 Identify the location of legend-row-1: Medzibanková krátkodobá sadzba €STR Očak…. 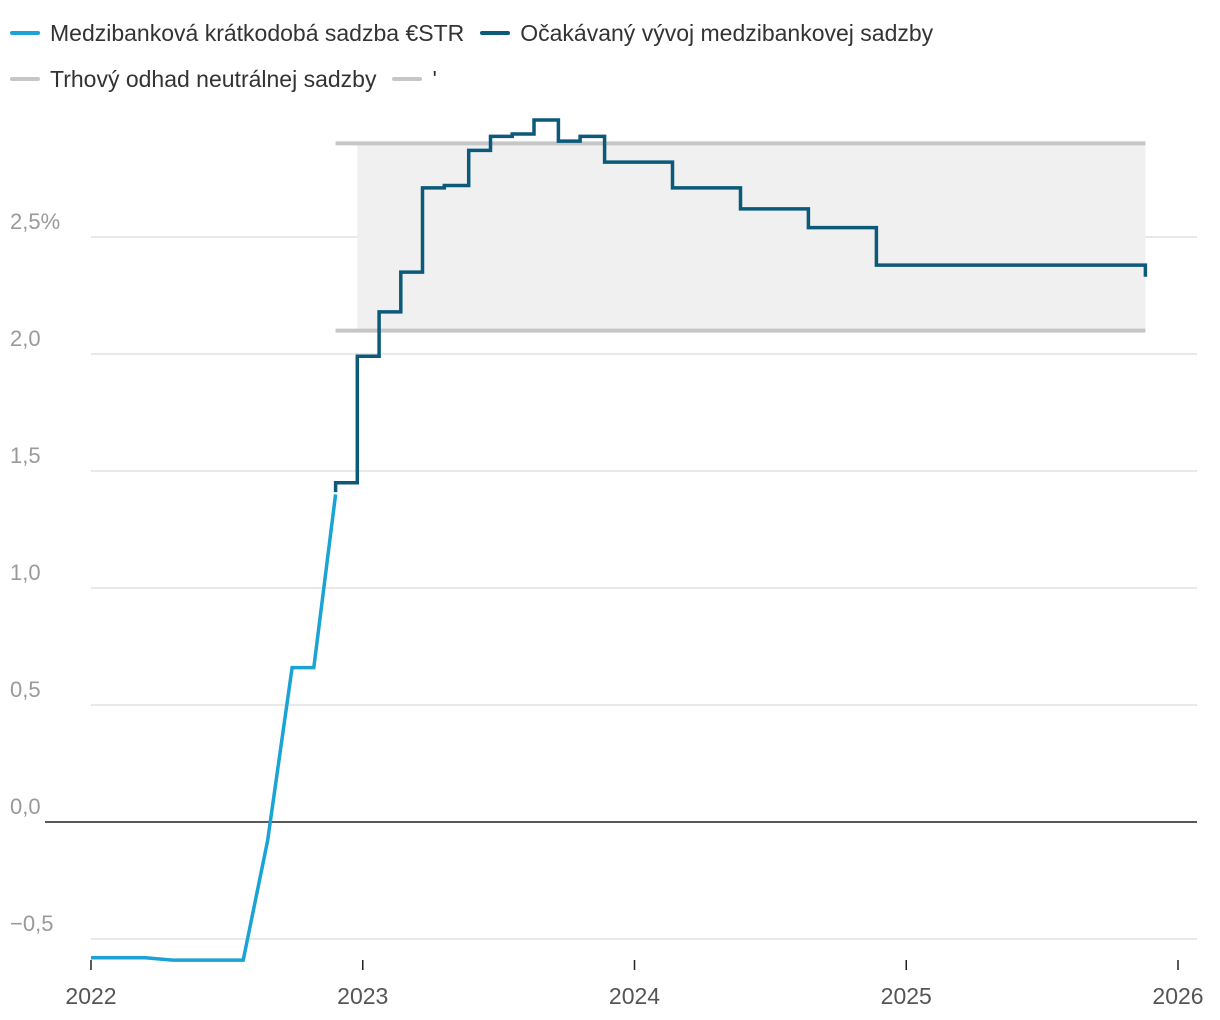
(605, 33).